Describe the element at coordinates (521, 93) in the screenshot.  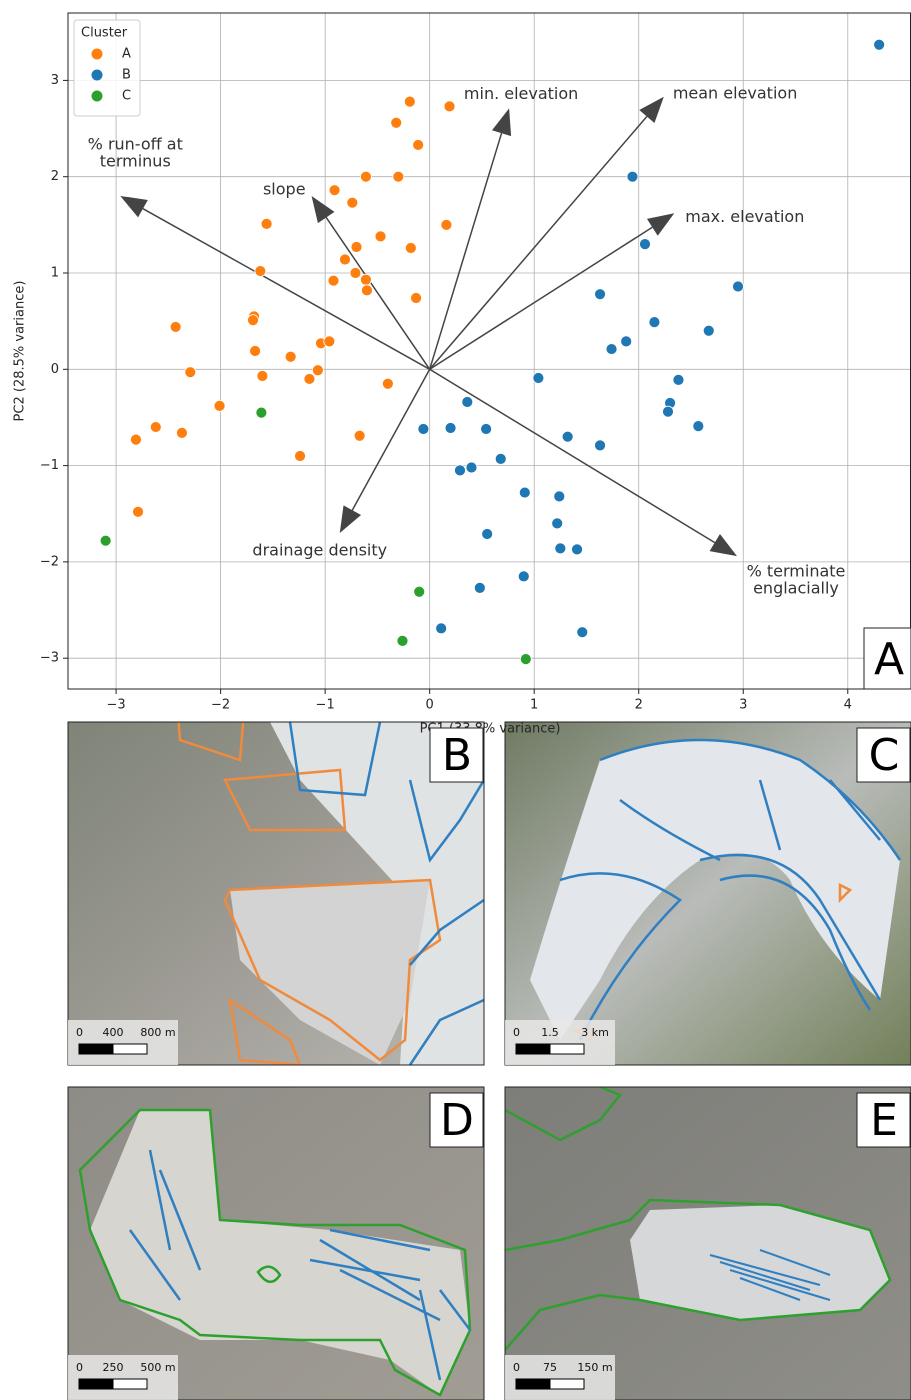
I see `arrow-label: min. elevation` at that location.